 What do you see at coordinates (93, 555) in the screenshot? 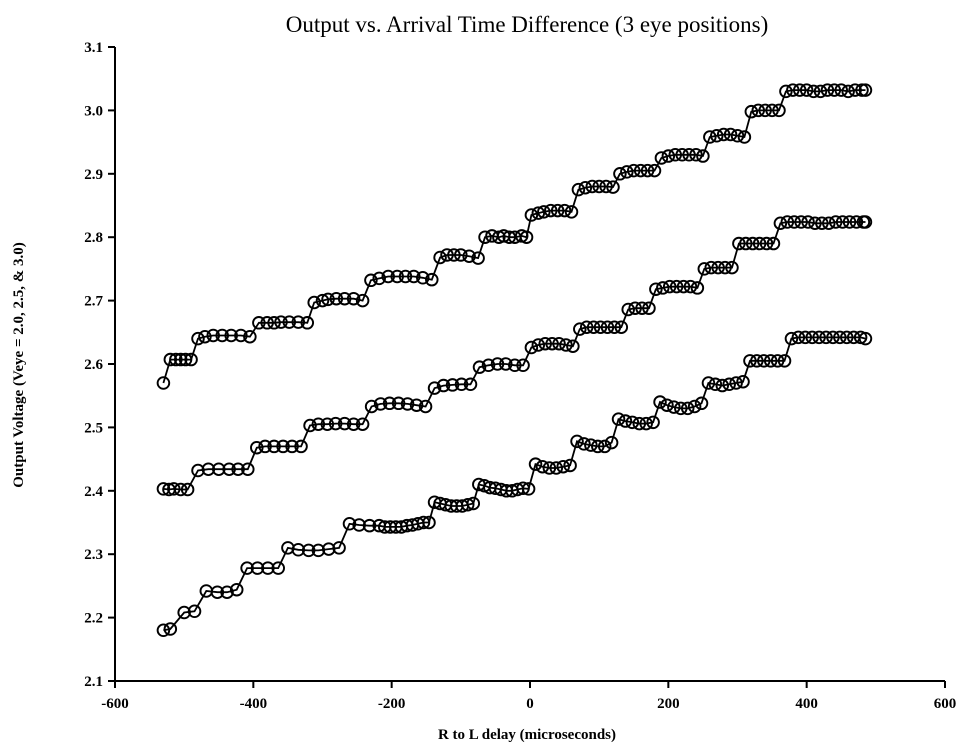
I see `y-tick-label: 2.3` at bounding box center [93, 555].